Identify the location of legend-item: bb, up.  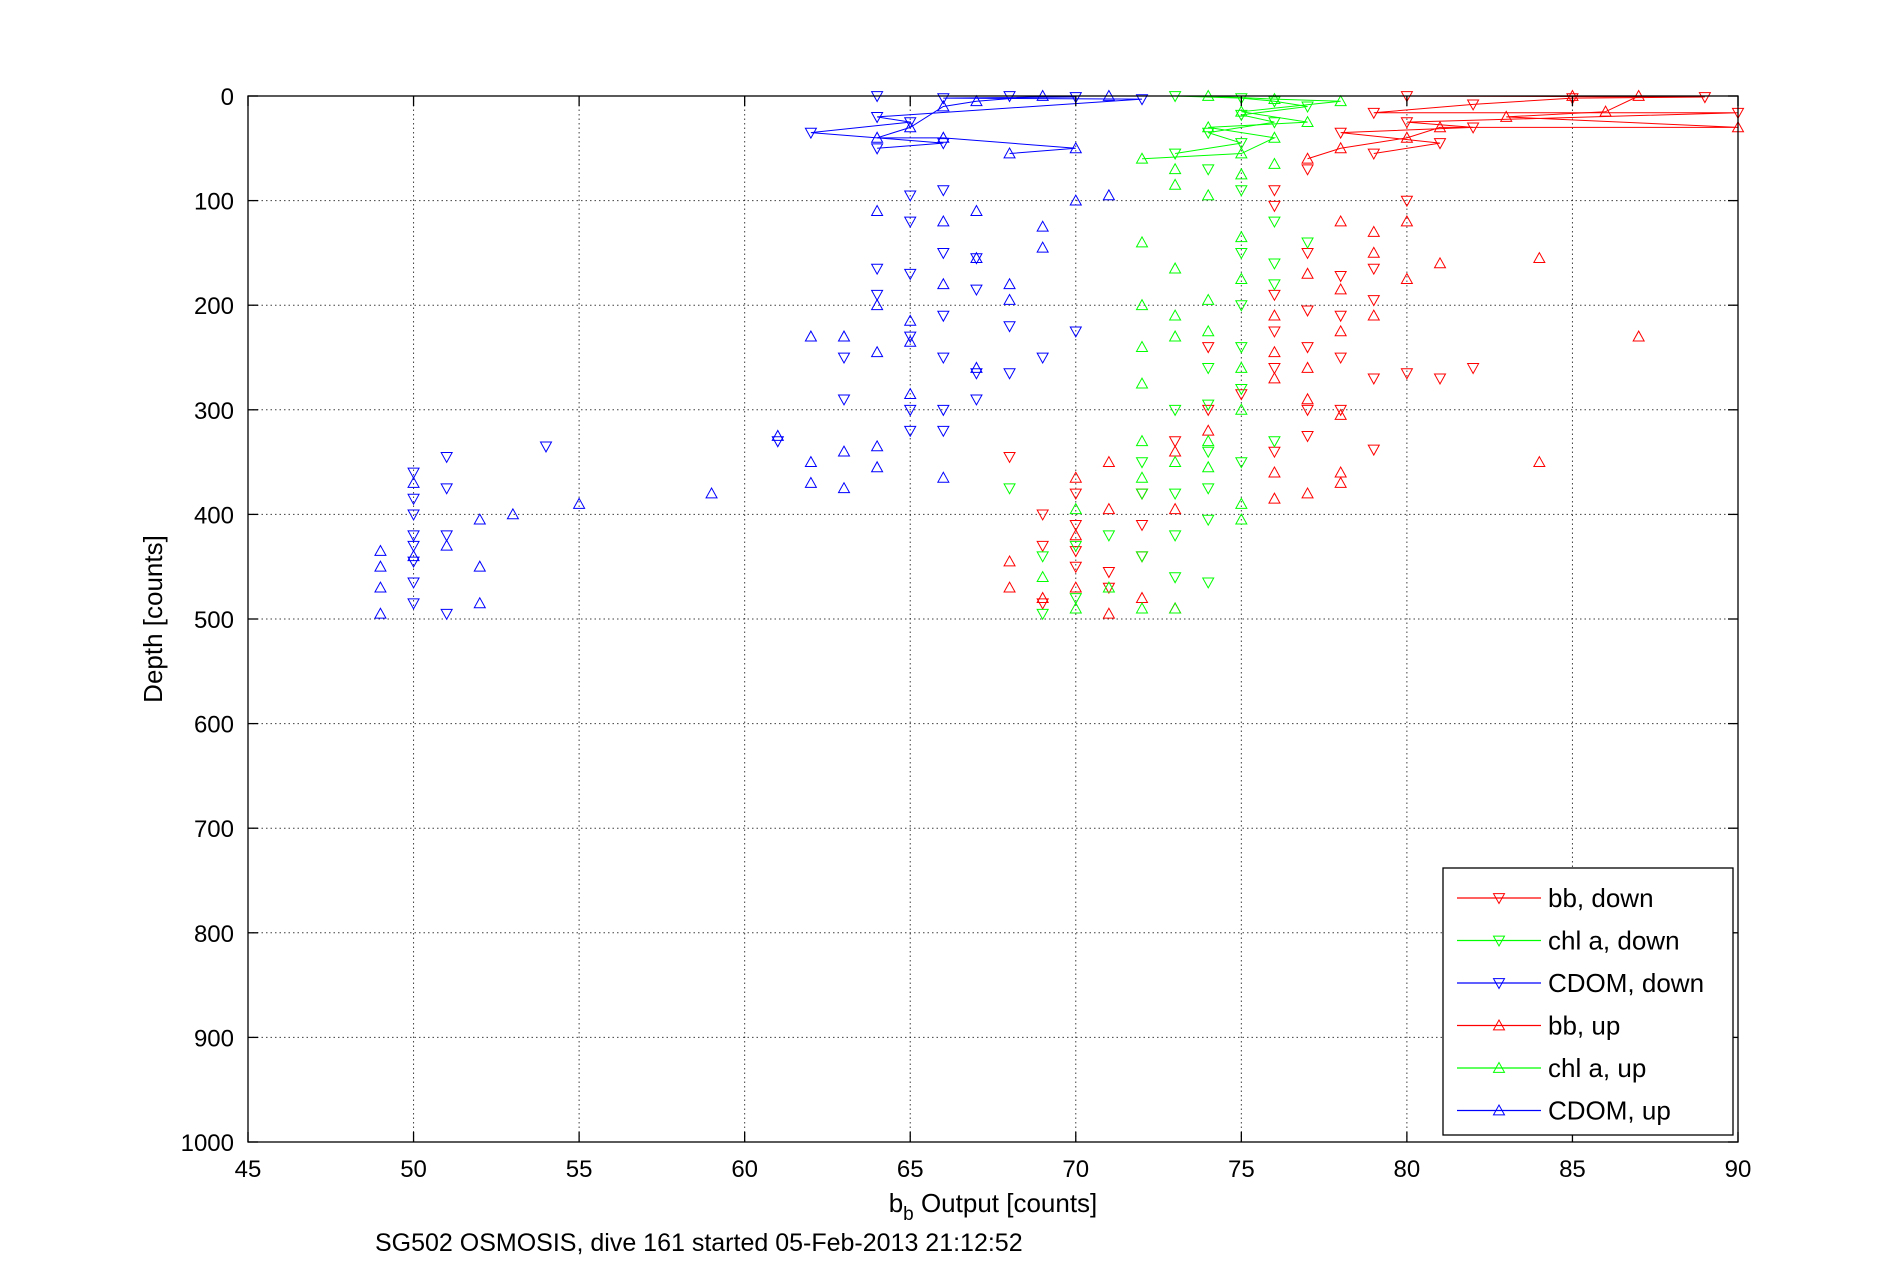
(1538, 1026).